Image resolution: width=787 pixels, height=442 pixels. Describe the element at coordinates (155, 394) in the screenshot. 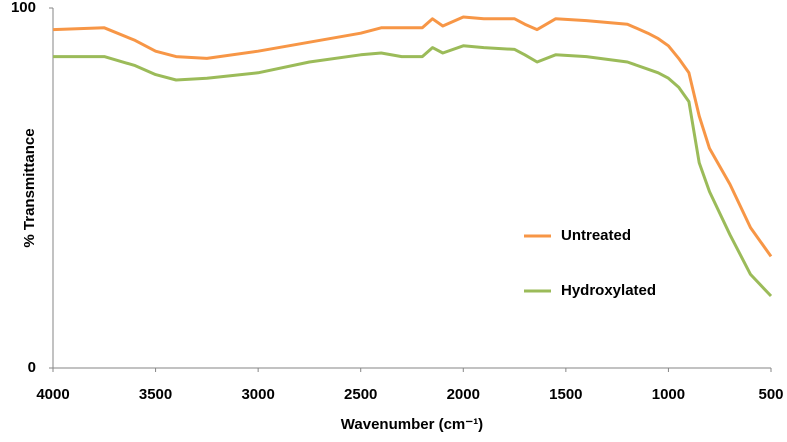

I see `x-tick-label: 3500` at that location.